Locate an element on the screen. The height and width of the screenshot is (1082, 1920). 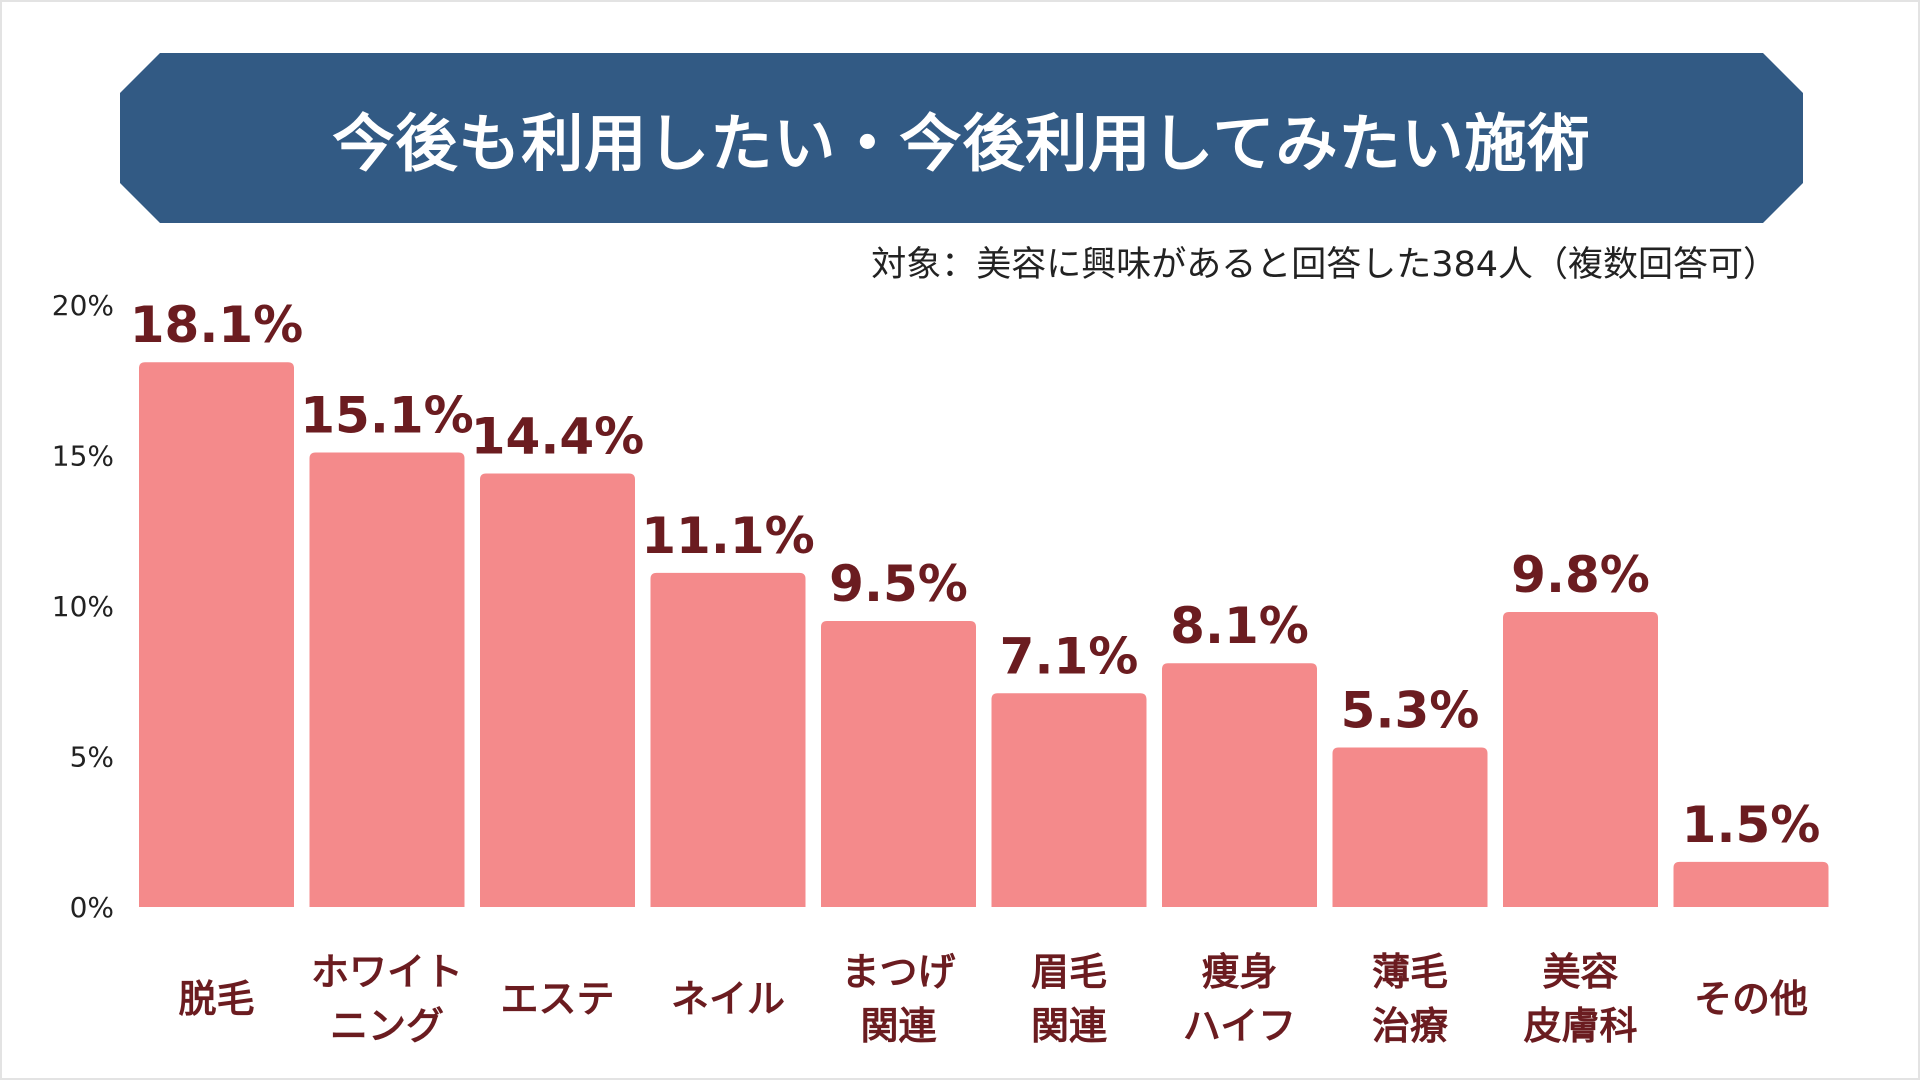
chart-subtitle: 対象：美容に興味があると回答した384人（複数回答可） is located at coordinates (1324, 265).